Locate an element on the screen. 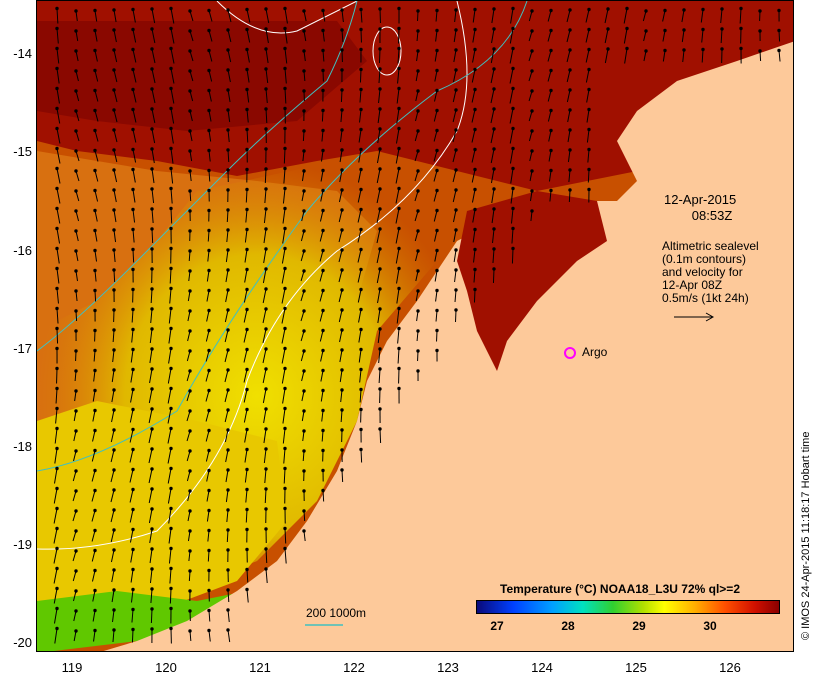 This screenshot has height=680, width=820. y-tick-label: -14 is located at coordinates (22, 53).